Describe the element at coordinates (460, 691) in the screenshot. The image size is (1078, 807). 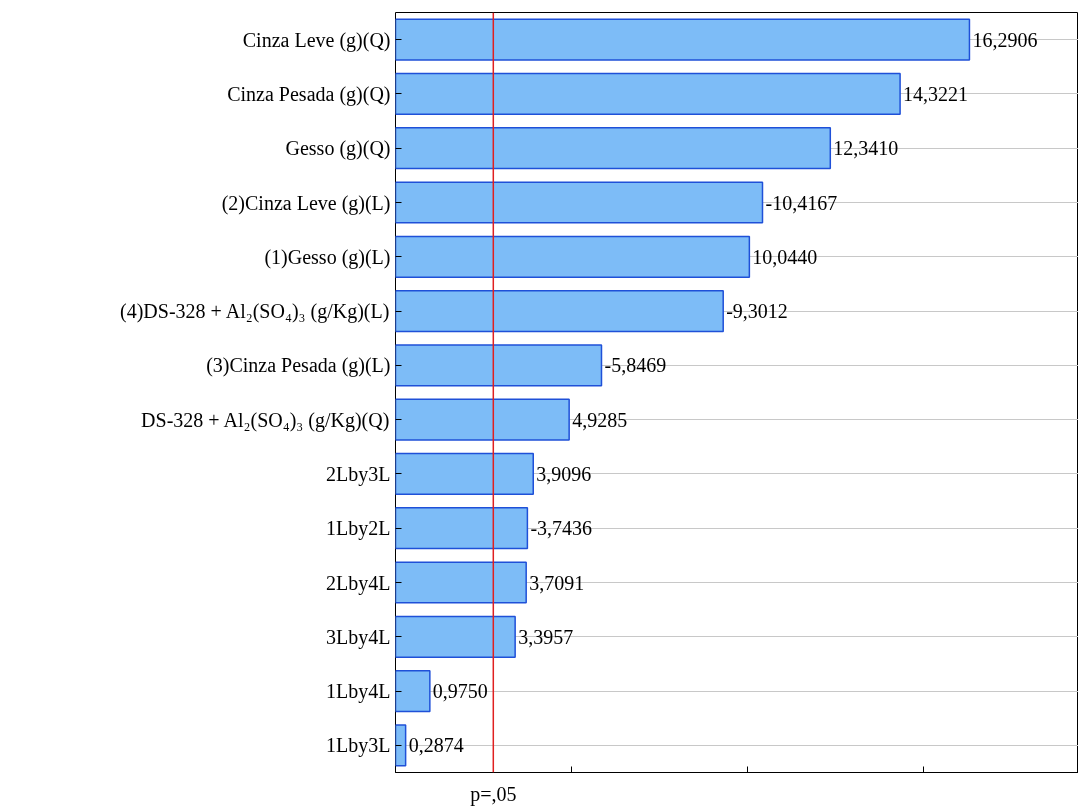
I see `data-label: 0,9750` at that location.